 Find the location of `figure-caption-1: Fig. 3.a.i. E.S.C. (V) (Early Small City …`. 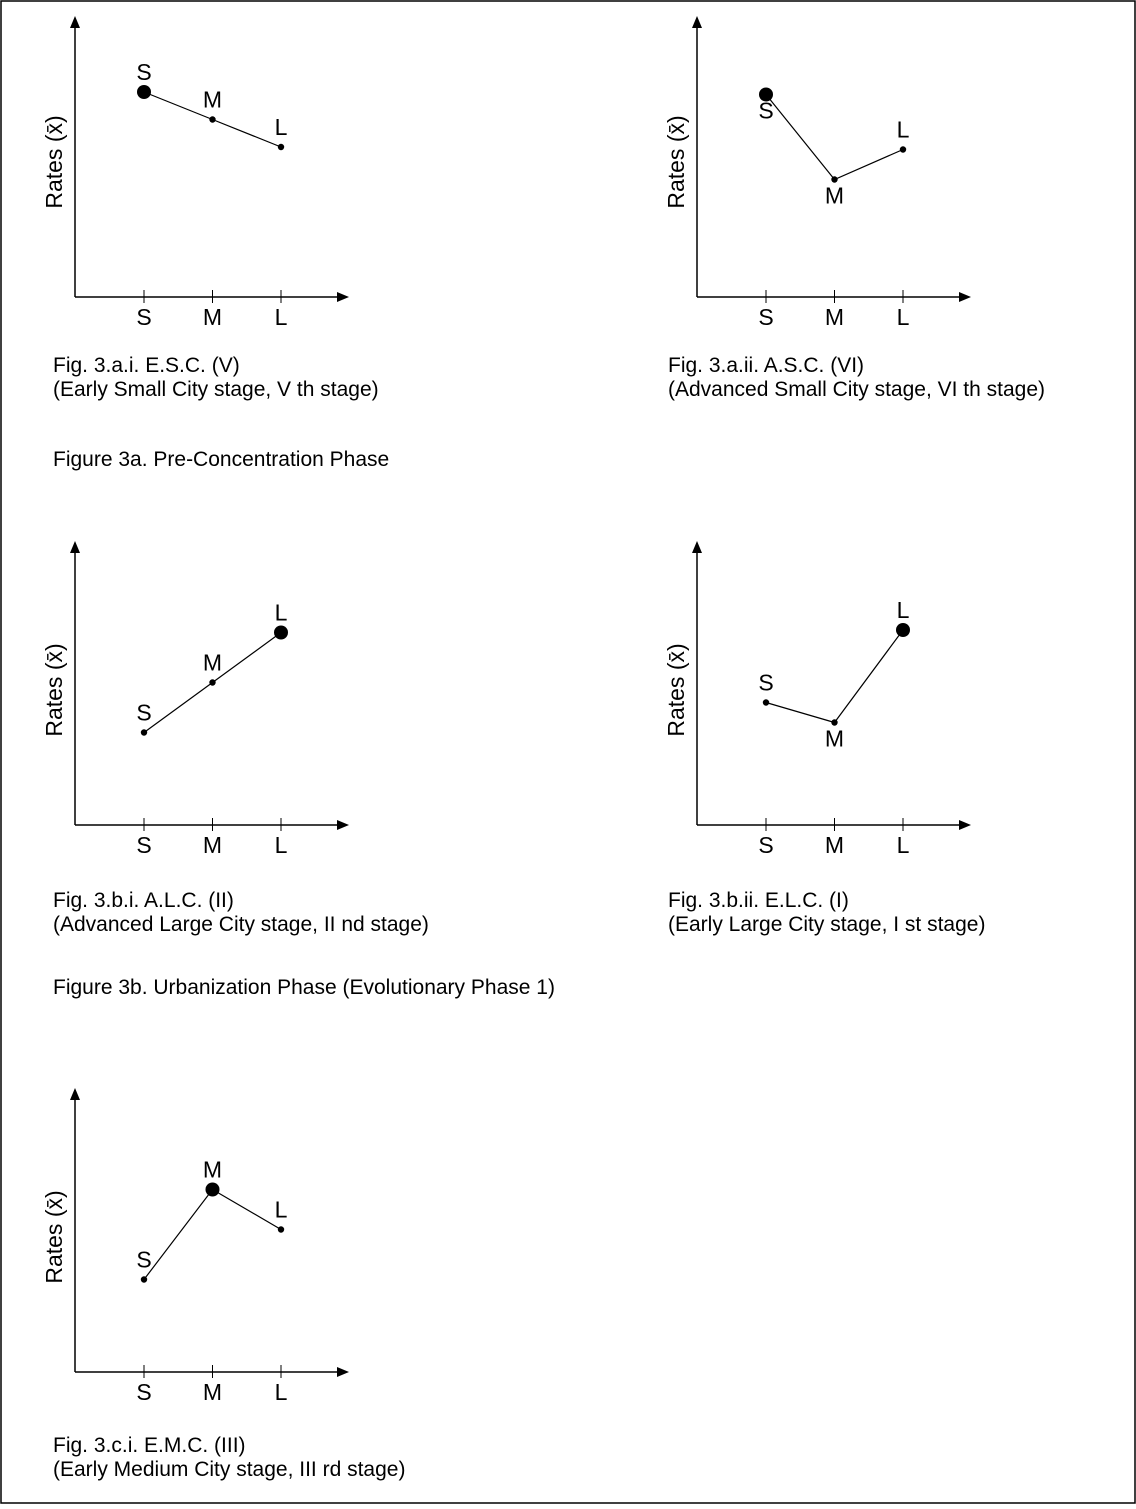

figure-caption-1: Fig. 3.a.i. E.S.C. (V) (Early Small City … is located at coordinates (216, 378).